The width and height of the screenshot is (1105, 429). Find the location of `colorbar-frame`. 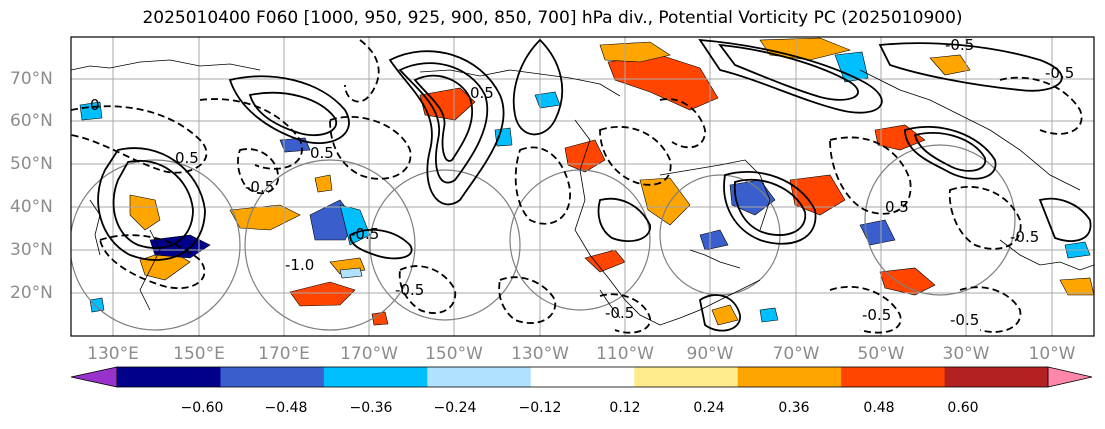

colorbar-frame is located at coordinates (582, 377).